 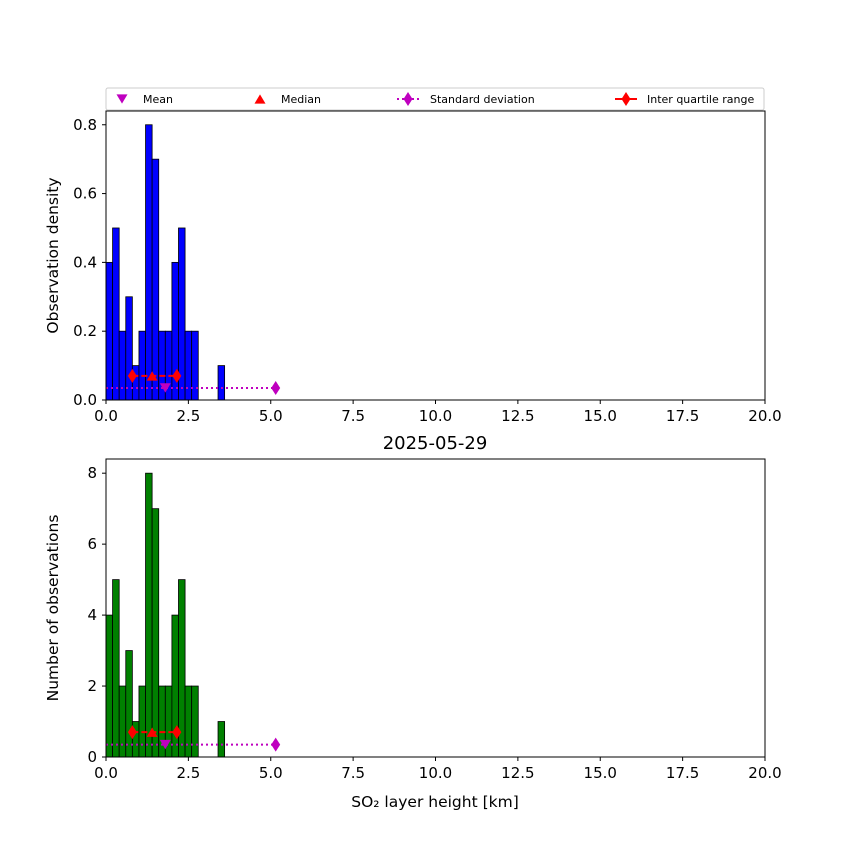 What do you see at coordinates (53, 255) in the screenshot?
I see `y-axis-label: Observation density` at bounding box center [53, 255].